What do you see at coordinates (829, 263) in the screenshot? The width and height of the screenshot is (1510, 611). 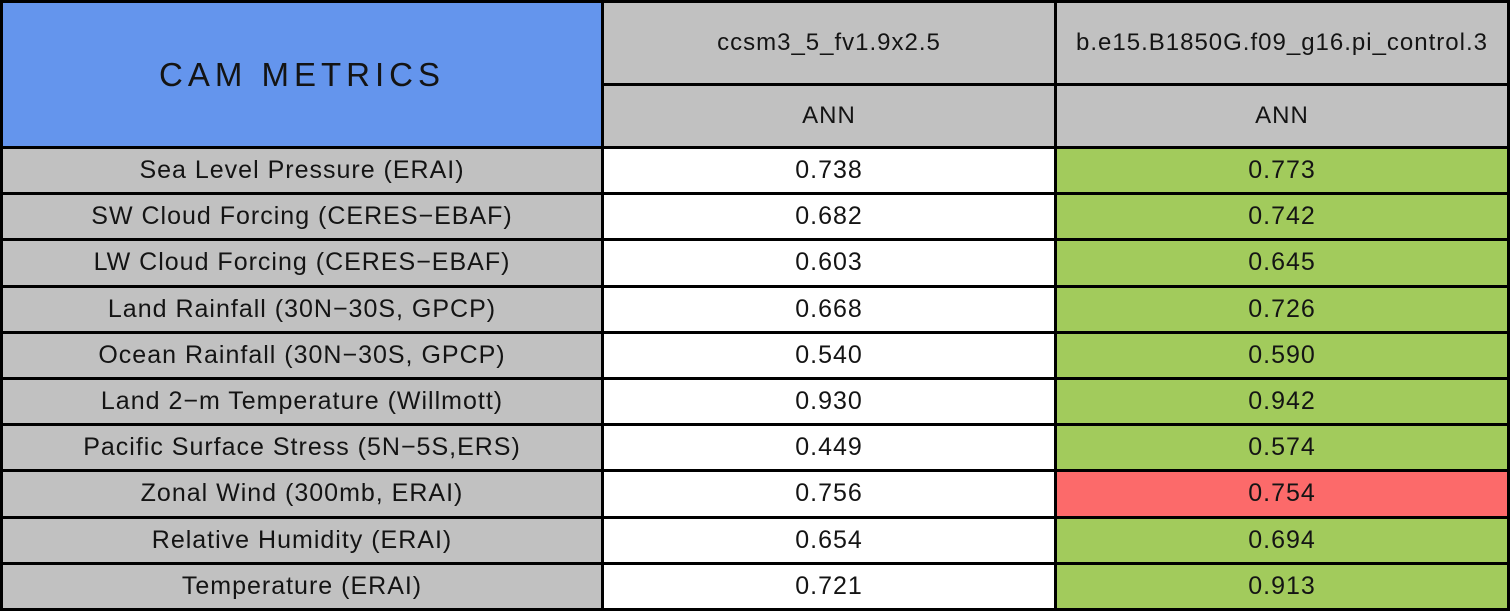 I see `metric-value-model-1: 0.603` at bounding box center [829, 263].